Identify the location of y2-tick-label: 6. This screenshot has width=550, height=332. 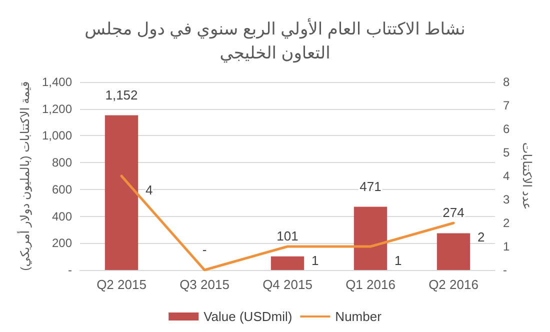
(506, 129).